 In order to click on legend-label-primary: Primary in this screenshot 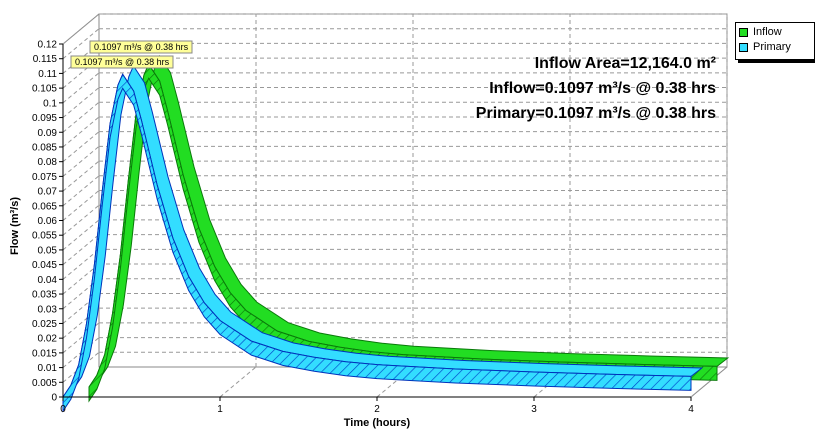, I will do `click(772, 47)`.